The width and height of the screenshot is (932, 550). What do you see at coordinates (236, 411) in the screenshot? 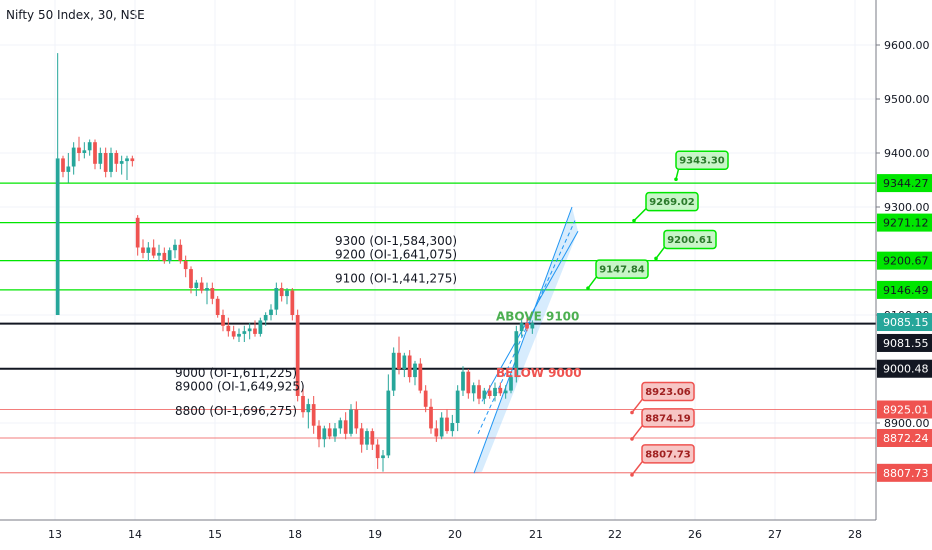
I see `annotation-label: 8800 (OI-1,696,275)` at bounding box center [236, 411].